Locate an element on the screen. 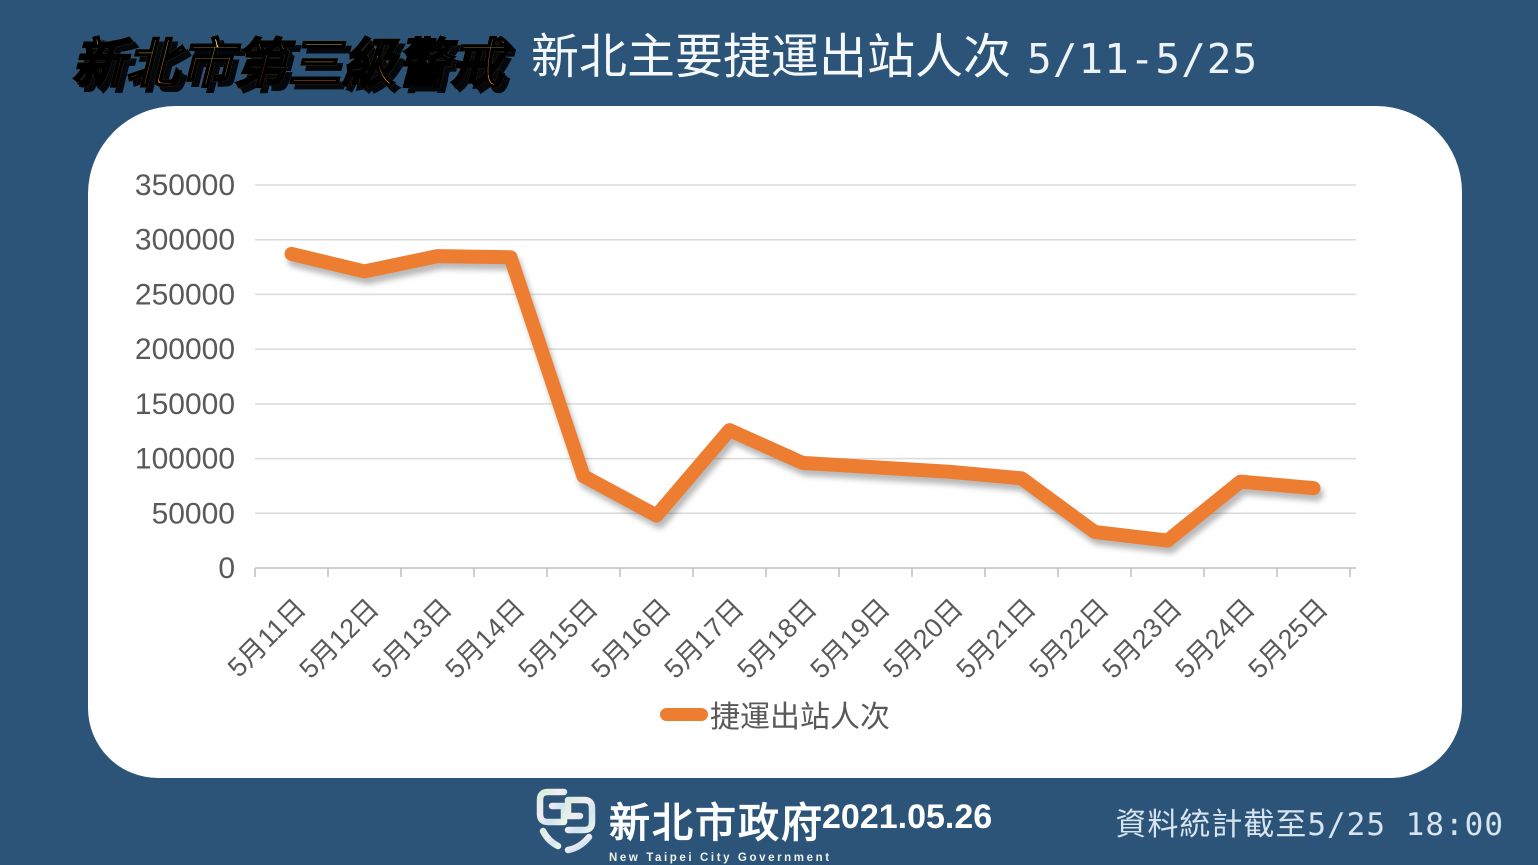 This screenshot has width=1538, height=865. gov-name-zh: 新北市政府 is located at coordinates (716, 823).